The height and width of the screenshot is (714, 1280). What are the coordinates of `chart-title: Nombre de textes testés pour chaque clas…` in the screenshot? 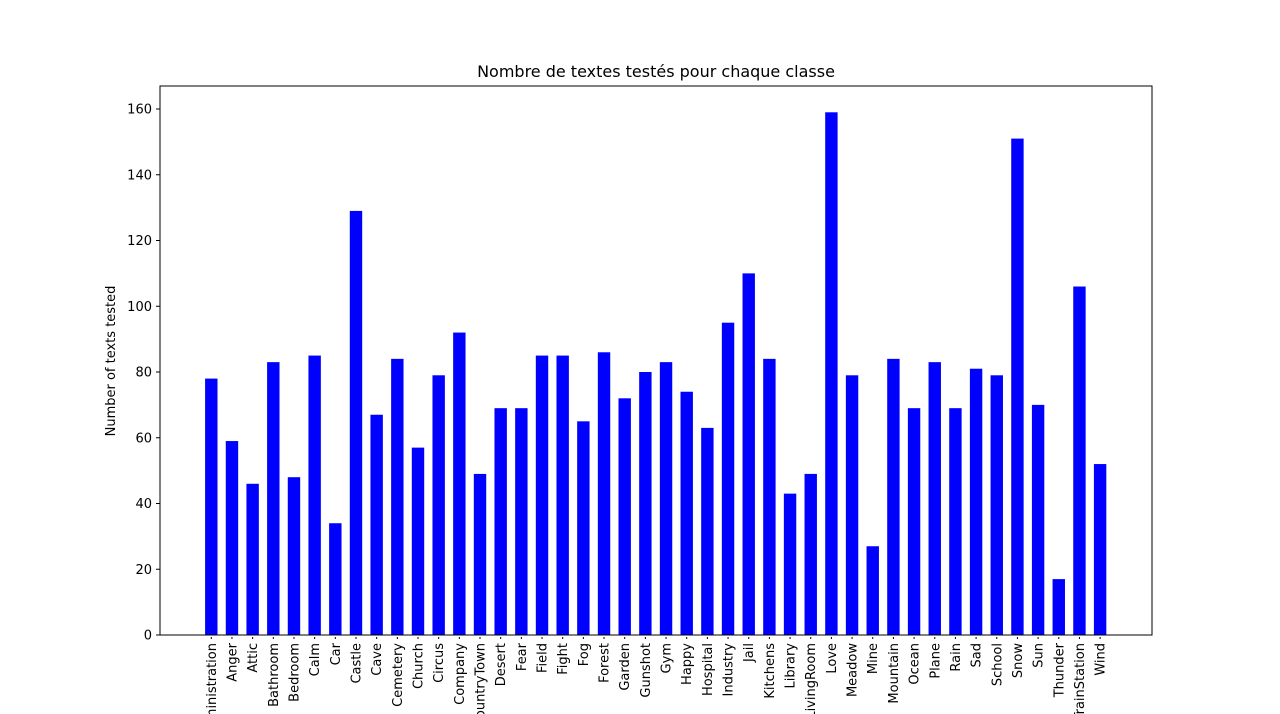 It's located at (656, 71).